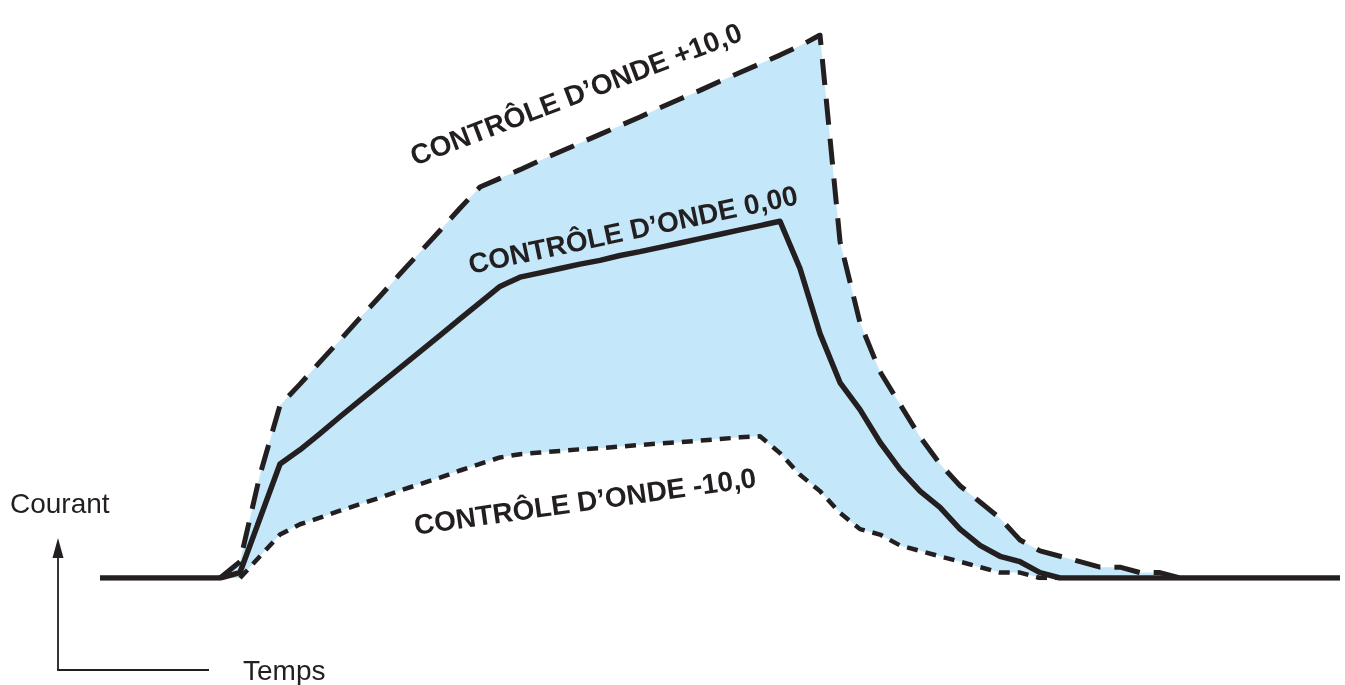 The width and height of the screenshot is (1345, 685). I want to click on x-axis-title: Temps, so click(284, 669).